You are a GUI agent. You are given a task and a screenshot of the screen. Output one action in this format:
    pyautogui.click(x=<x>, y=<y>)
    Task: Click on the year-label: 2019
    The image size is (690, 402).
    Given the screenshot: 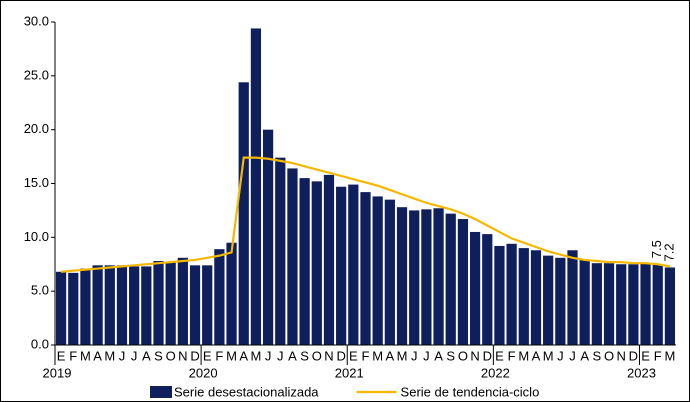 What is the action you would take?
    pyautogui.click(x=57, y=372)
    